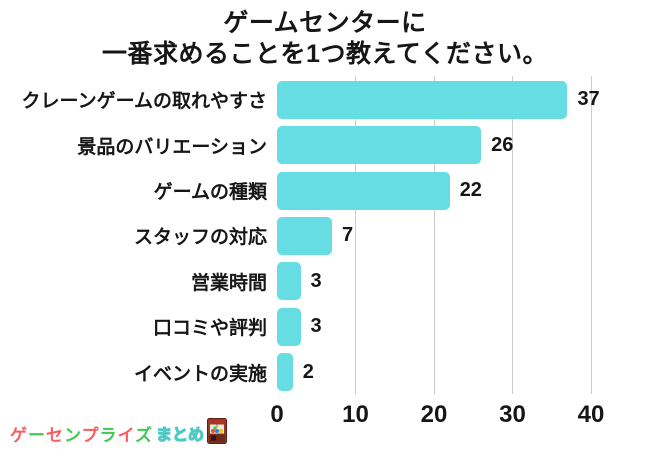 The width and height of the screenshot is (650, 449). What do you see at coordinates (144, 102) in the screenshot?
I see `category-label: クレーンゲームの取れやすさ` at bounding box center [144, 102].